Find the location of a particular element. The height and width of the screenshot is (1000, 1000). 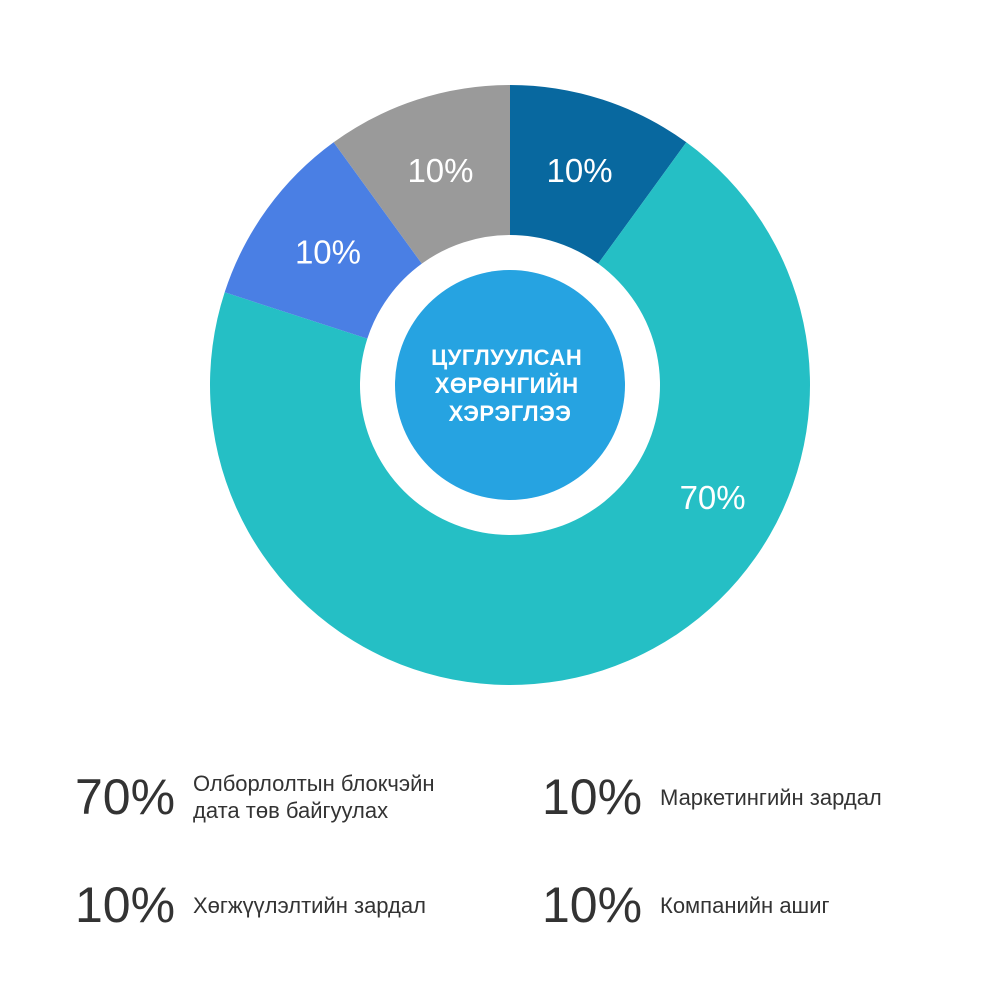

center-label: ЦУГЛУУЛСАН ХӨРӨНГИЙН ХЭРЭГЛЭЭ is located at coordinates (510, 385).